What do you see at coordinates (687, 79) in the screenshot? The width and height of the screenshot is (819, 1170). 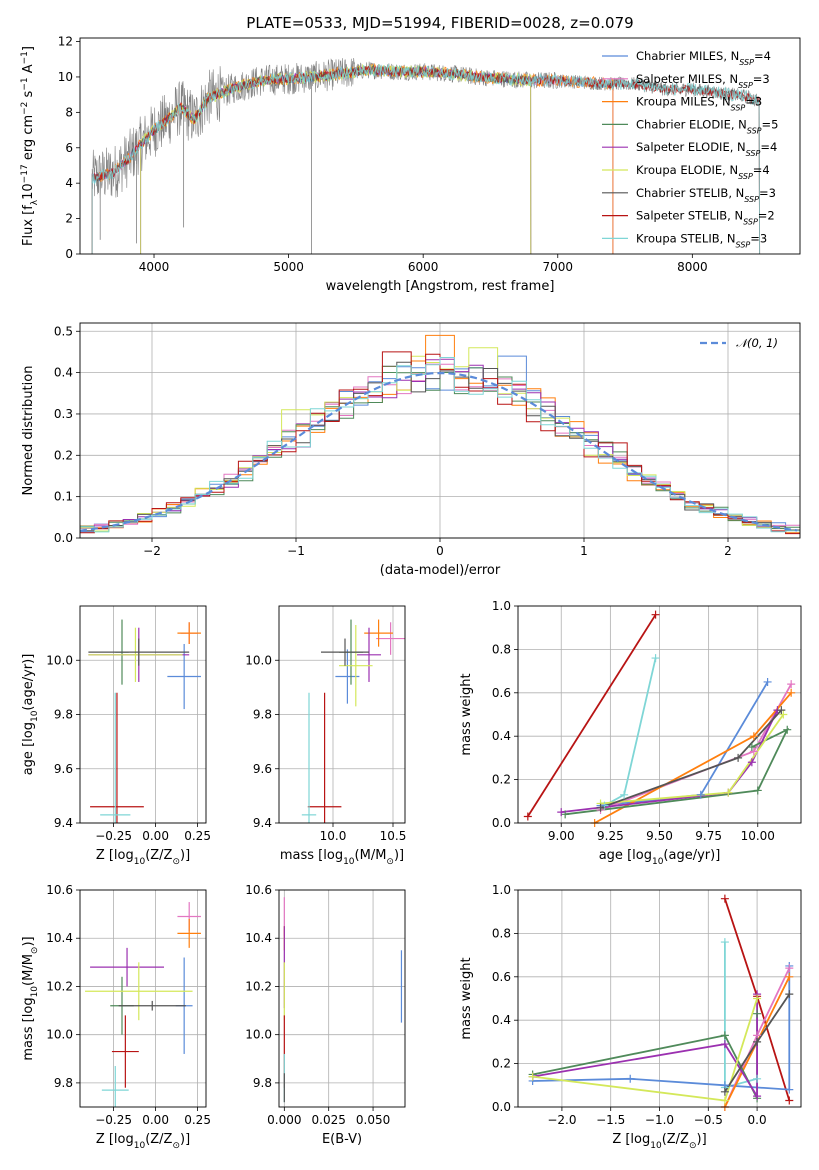 I see `legend-name: Salpeter MILES, N` at bounding box center [687, 79].